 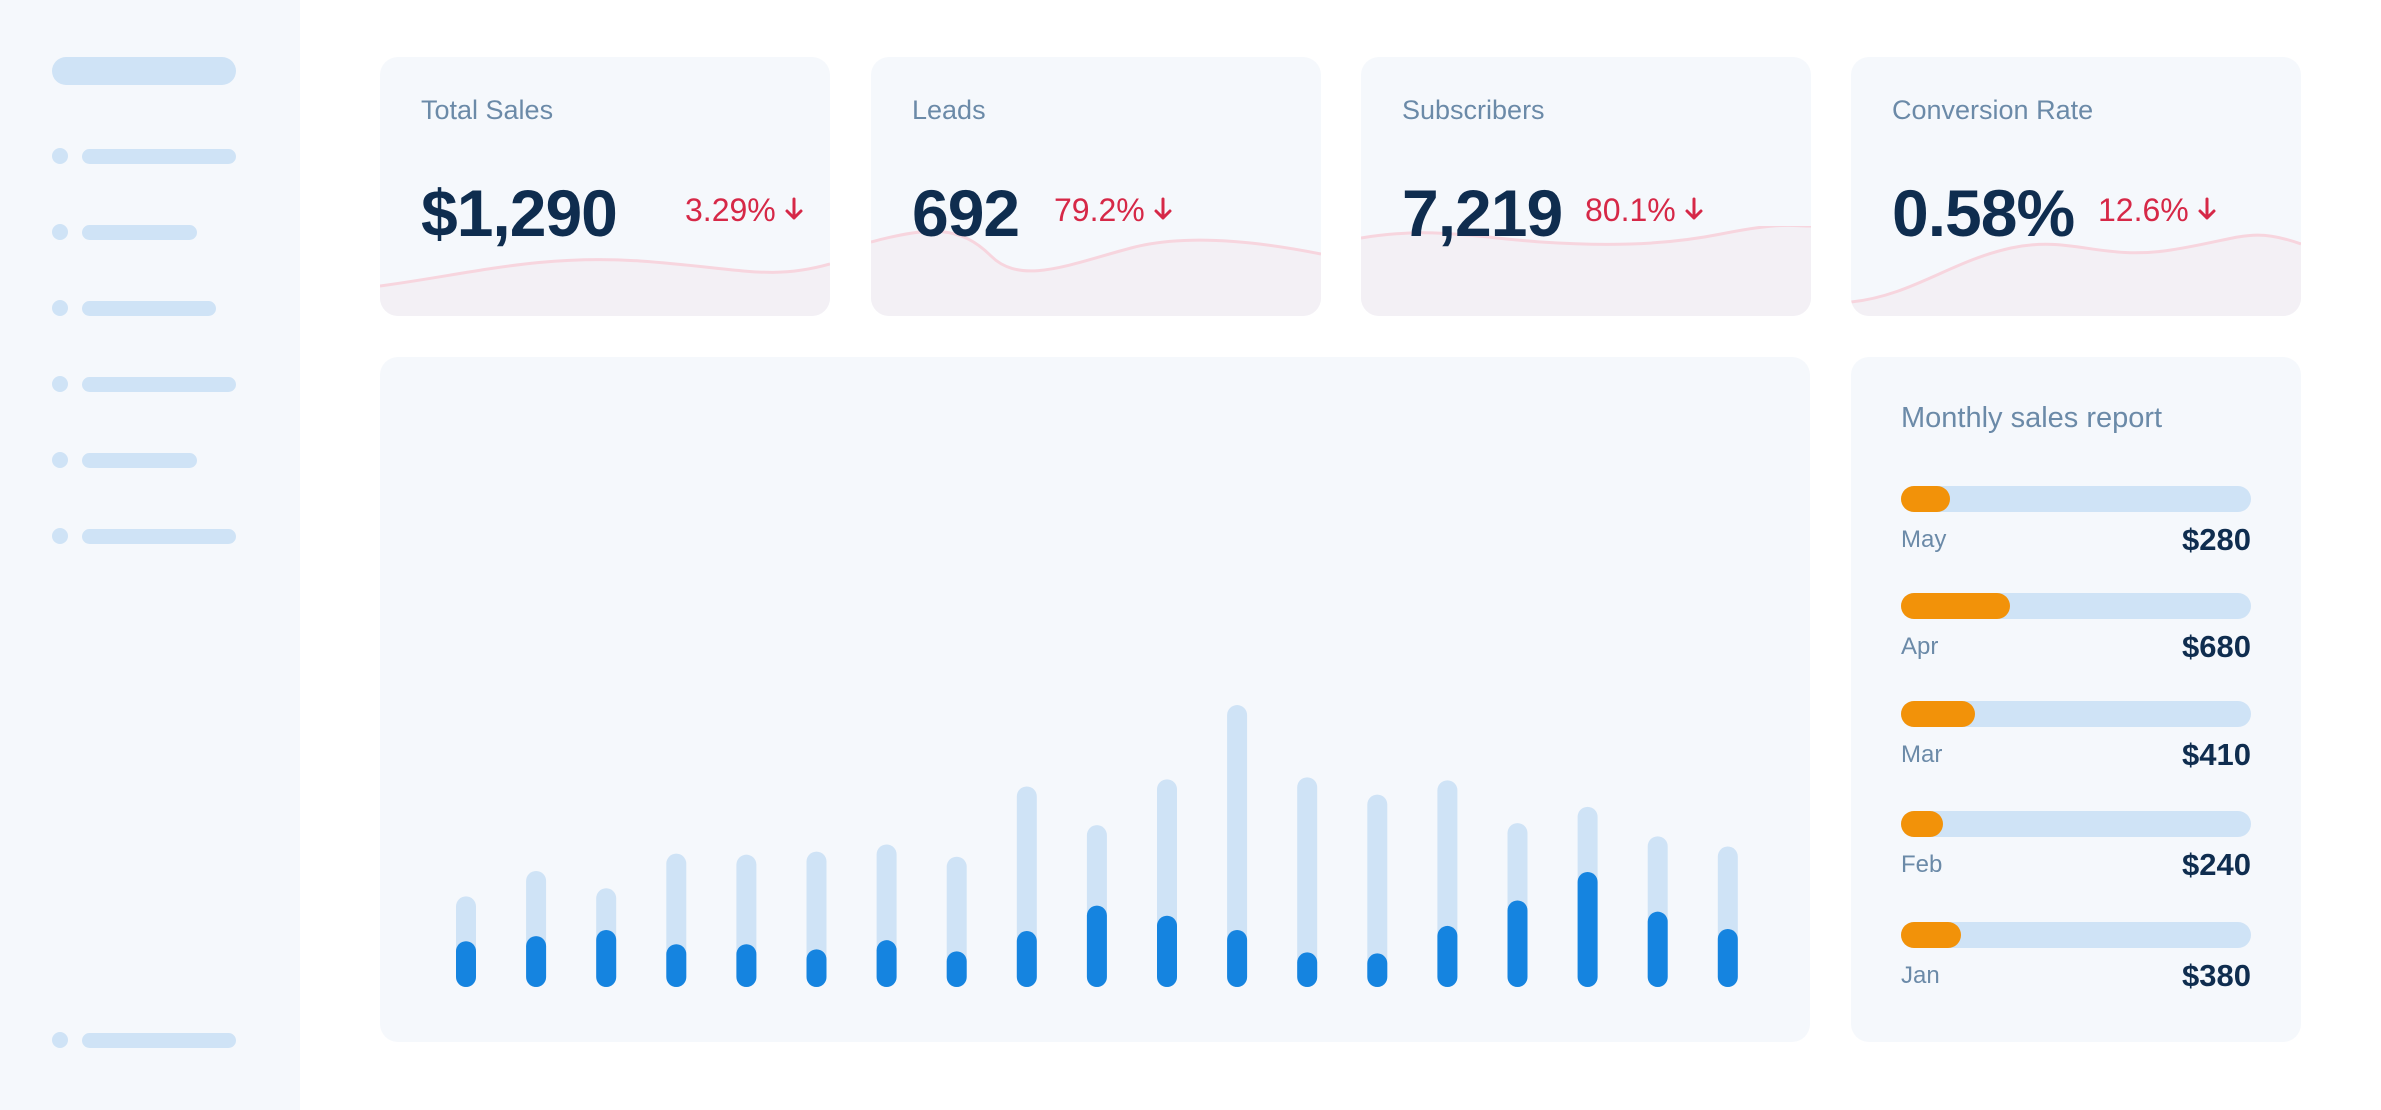 I want to click on stat-change: 80.1%, so click(x=1644, y=210).